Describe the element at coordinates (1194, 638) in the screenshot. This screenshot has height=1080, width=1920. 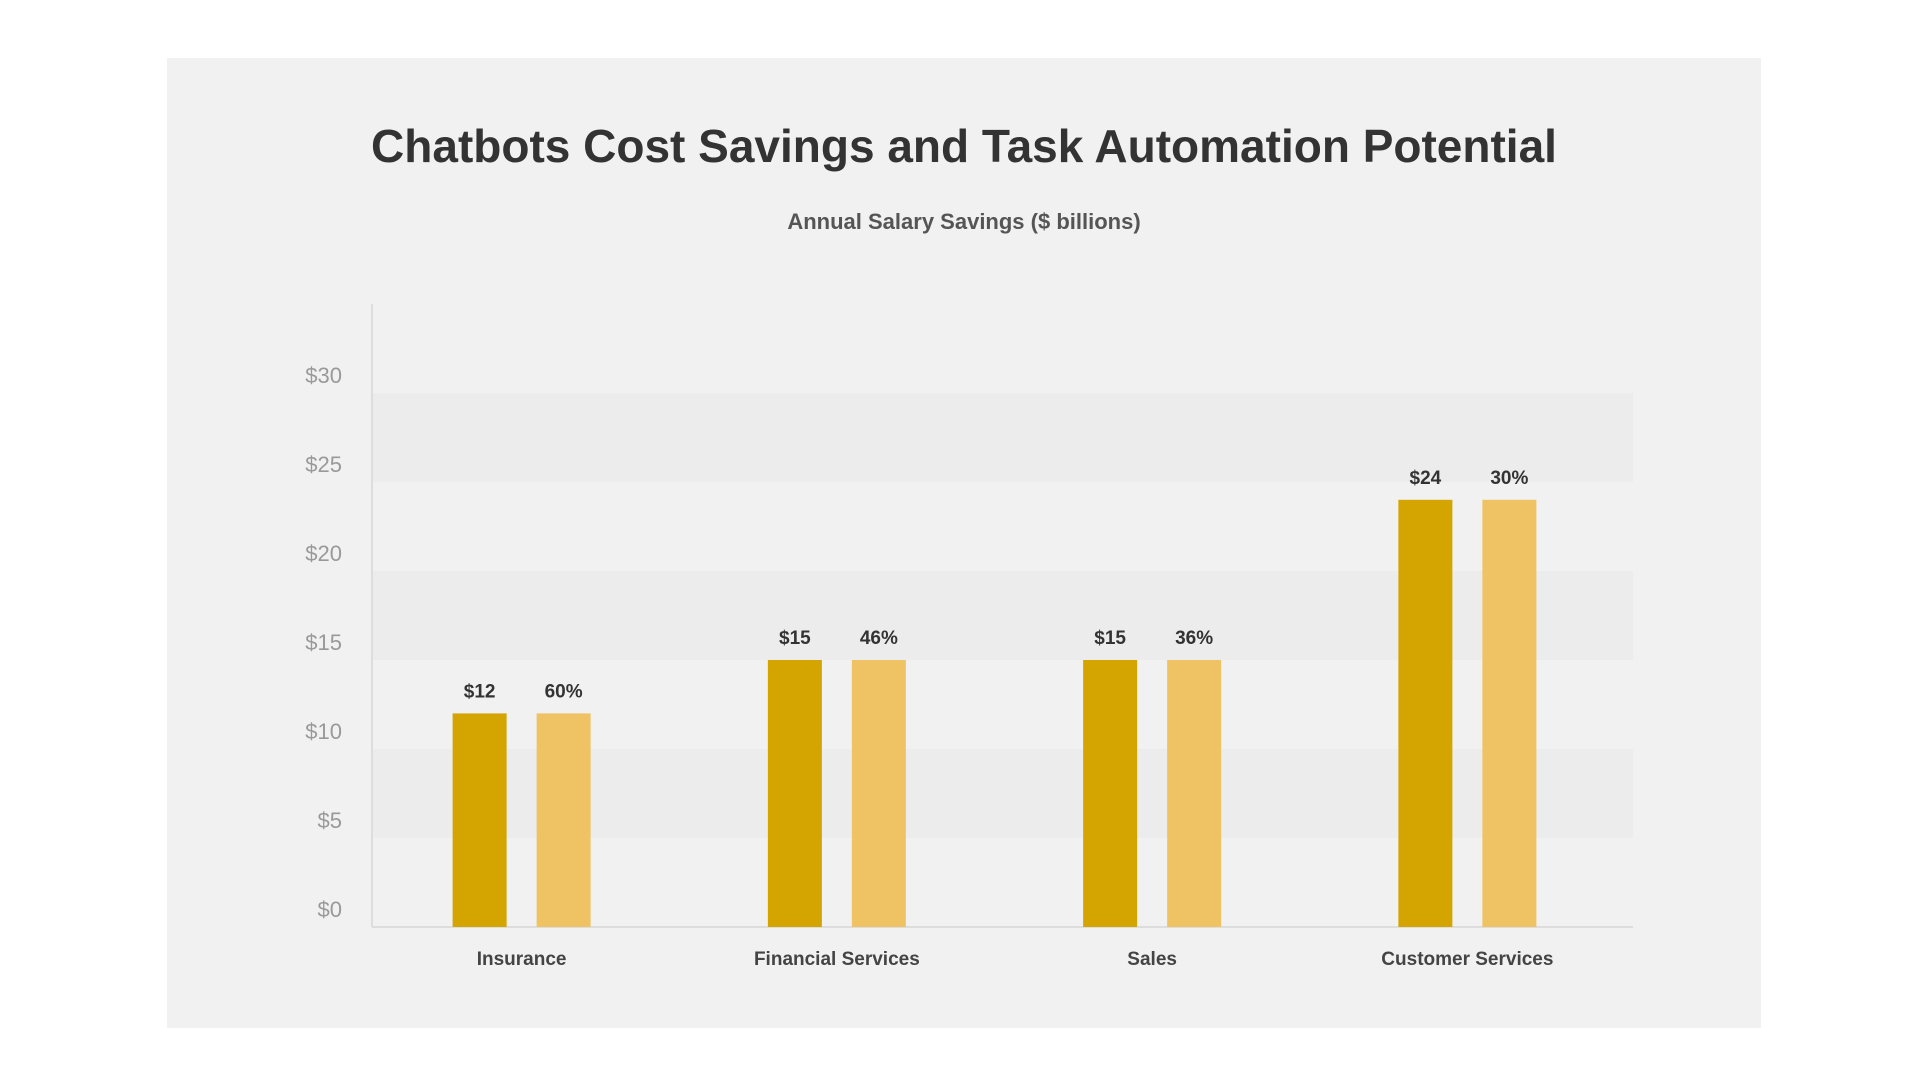
I see `value-label: 36%` at that location.